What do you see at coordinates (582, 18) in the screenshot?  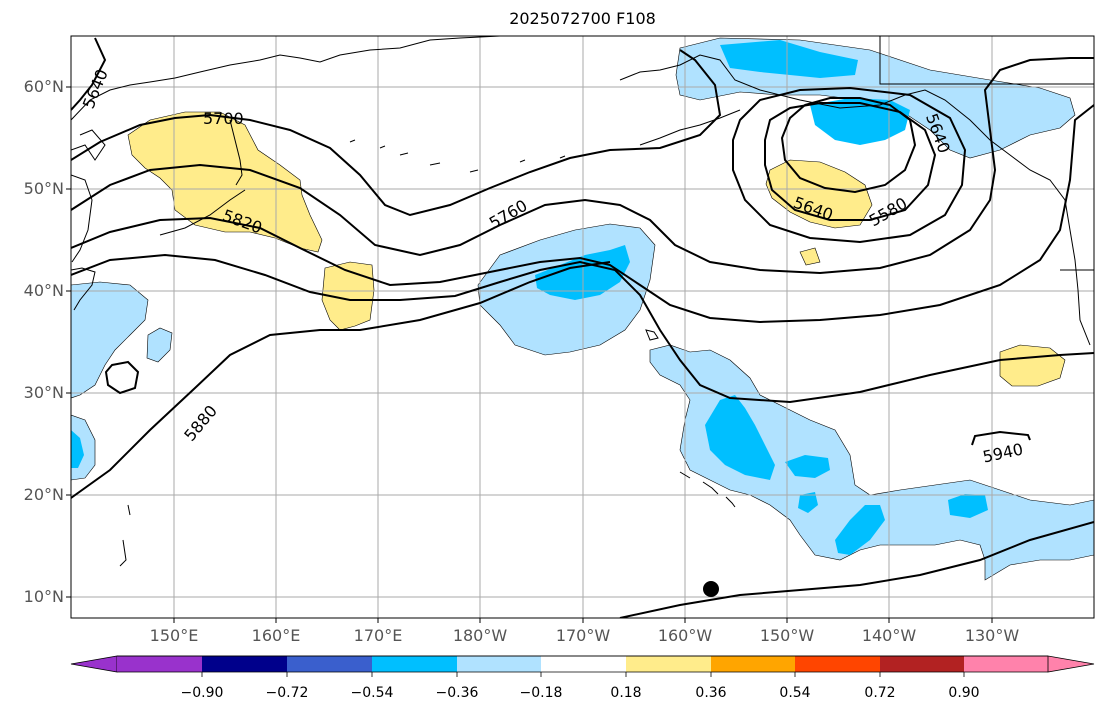 I see `map-title: 2025072700 F108` at bounding box center [582, 18].